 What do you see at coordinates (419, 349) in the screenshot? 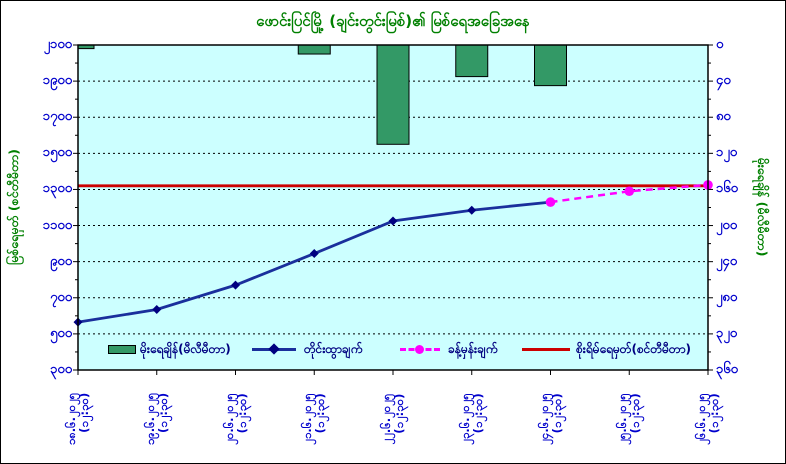
I see `legend-forecast-circle-icon` at bounding box center [419, 349].